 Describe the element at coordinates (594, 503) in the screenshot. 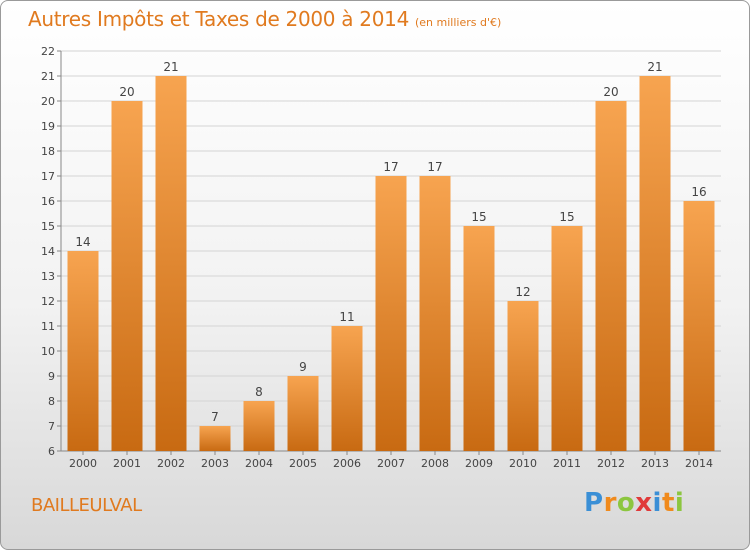

I see `logo-letter: P` at that location.